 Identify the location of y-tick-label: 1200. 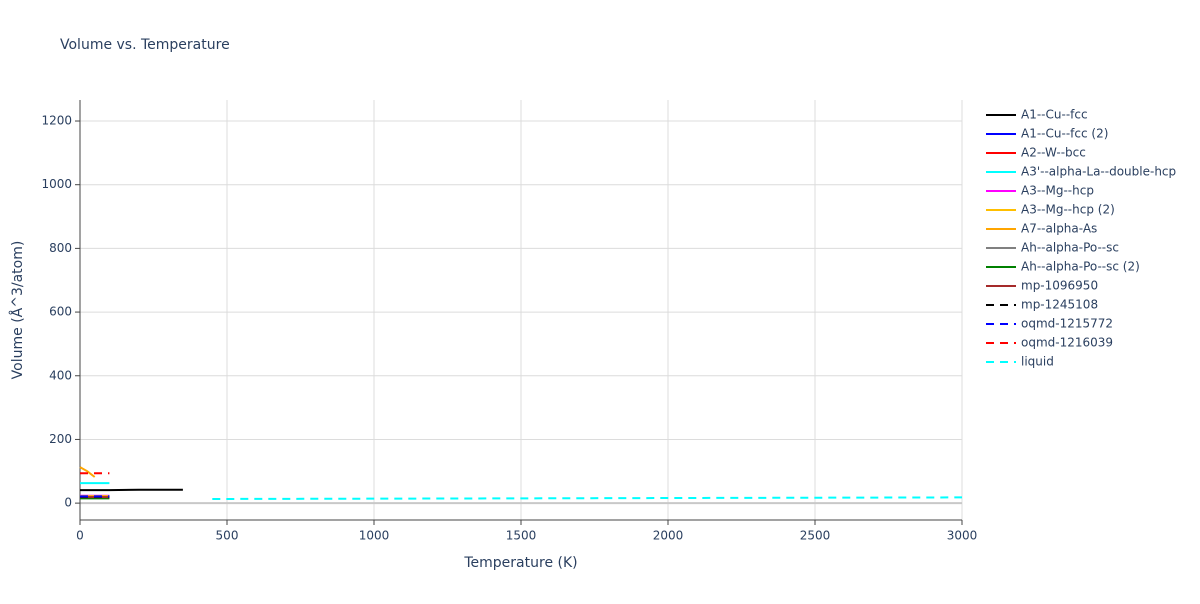
(56, 121).